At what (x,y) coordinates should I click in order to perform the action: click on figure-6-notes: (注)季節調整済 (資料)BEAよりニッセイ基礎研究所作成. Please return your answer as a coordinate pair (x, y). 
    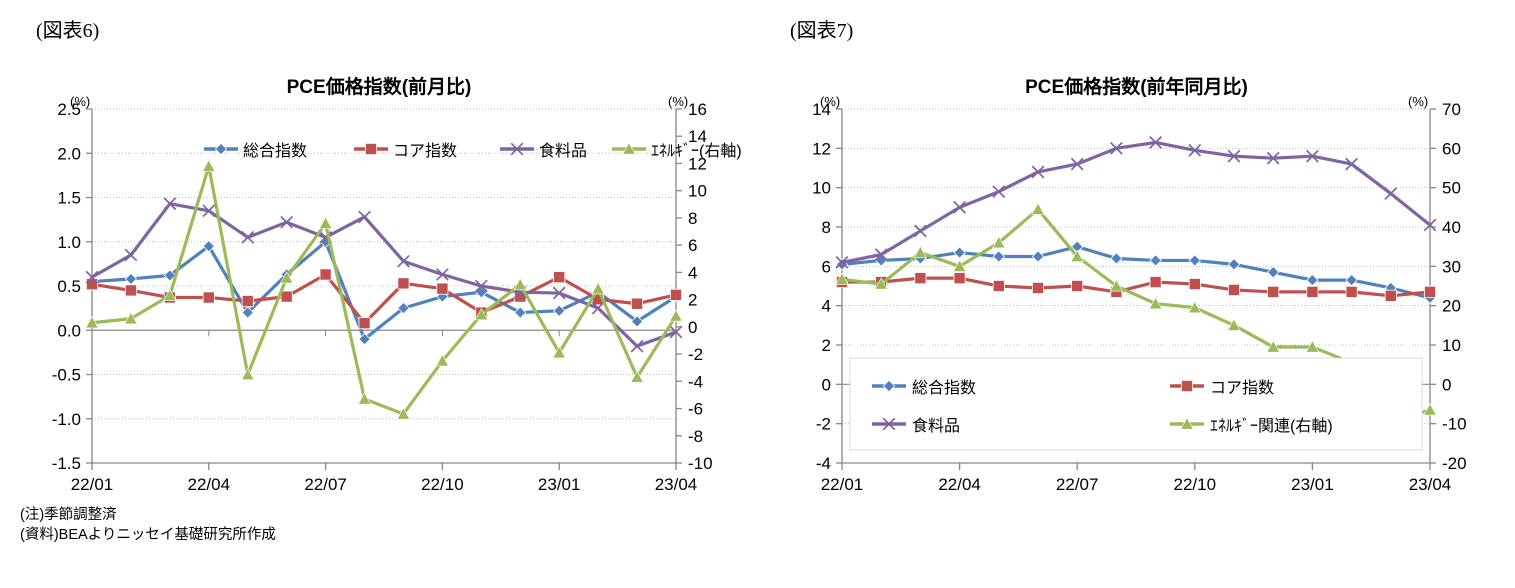
    Looking at the image, I should click on (148, 525).